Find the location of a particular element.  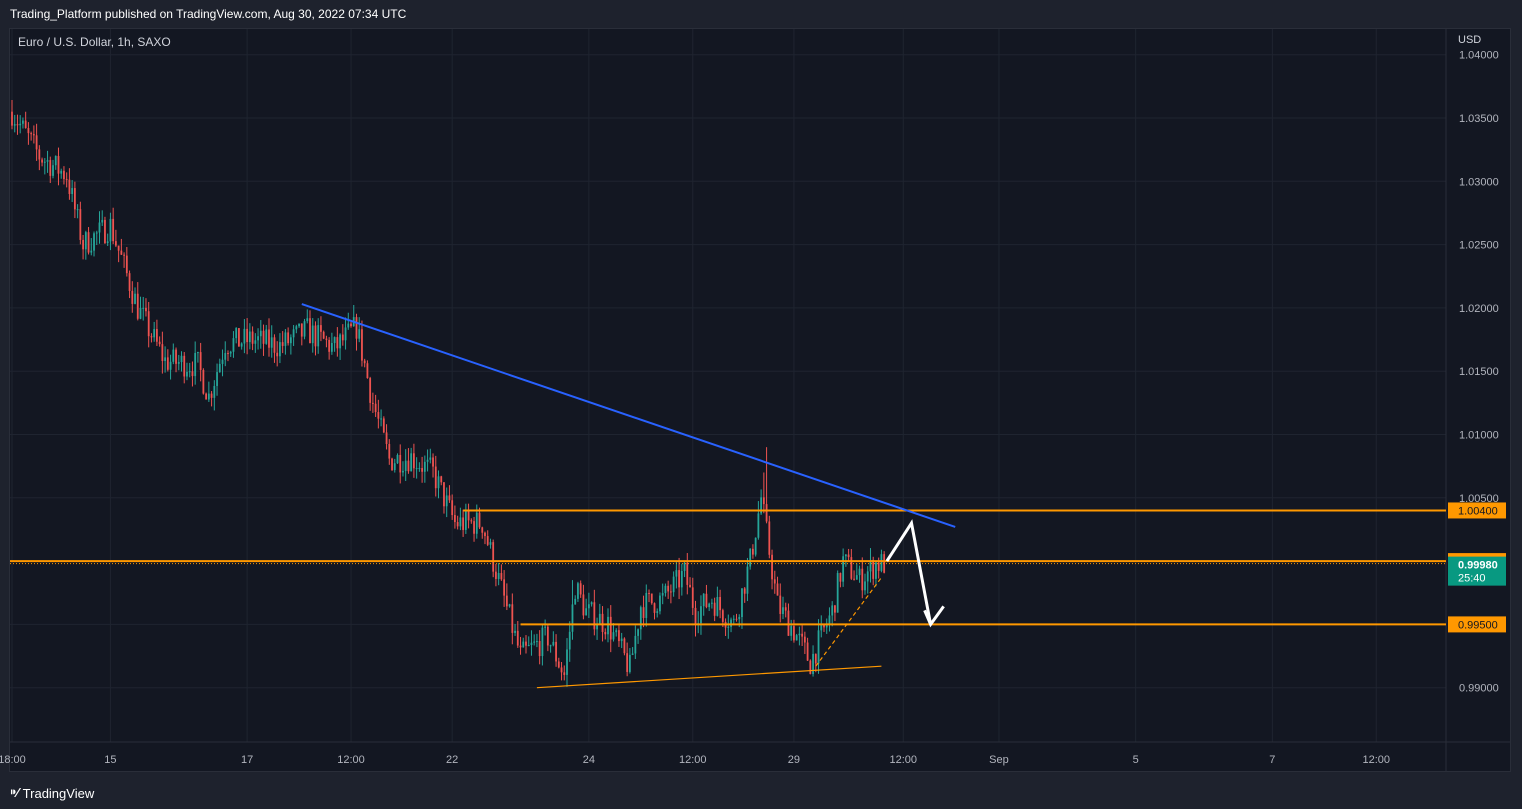

level-price-badge is located at coordinates (1477, 624).